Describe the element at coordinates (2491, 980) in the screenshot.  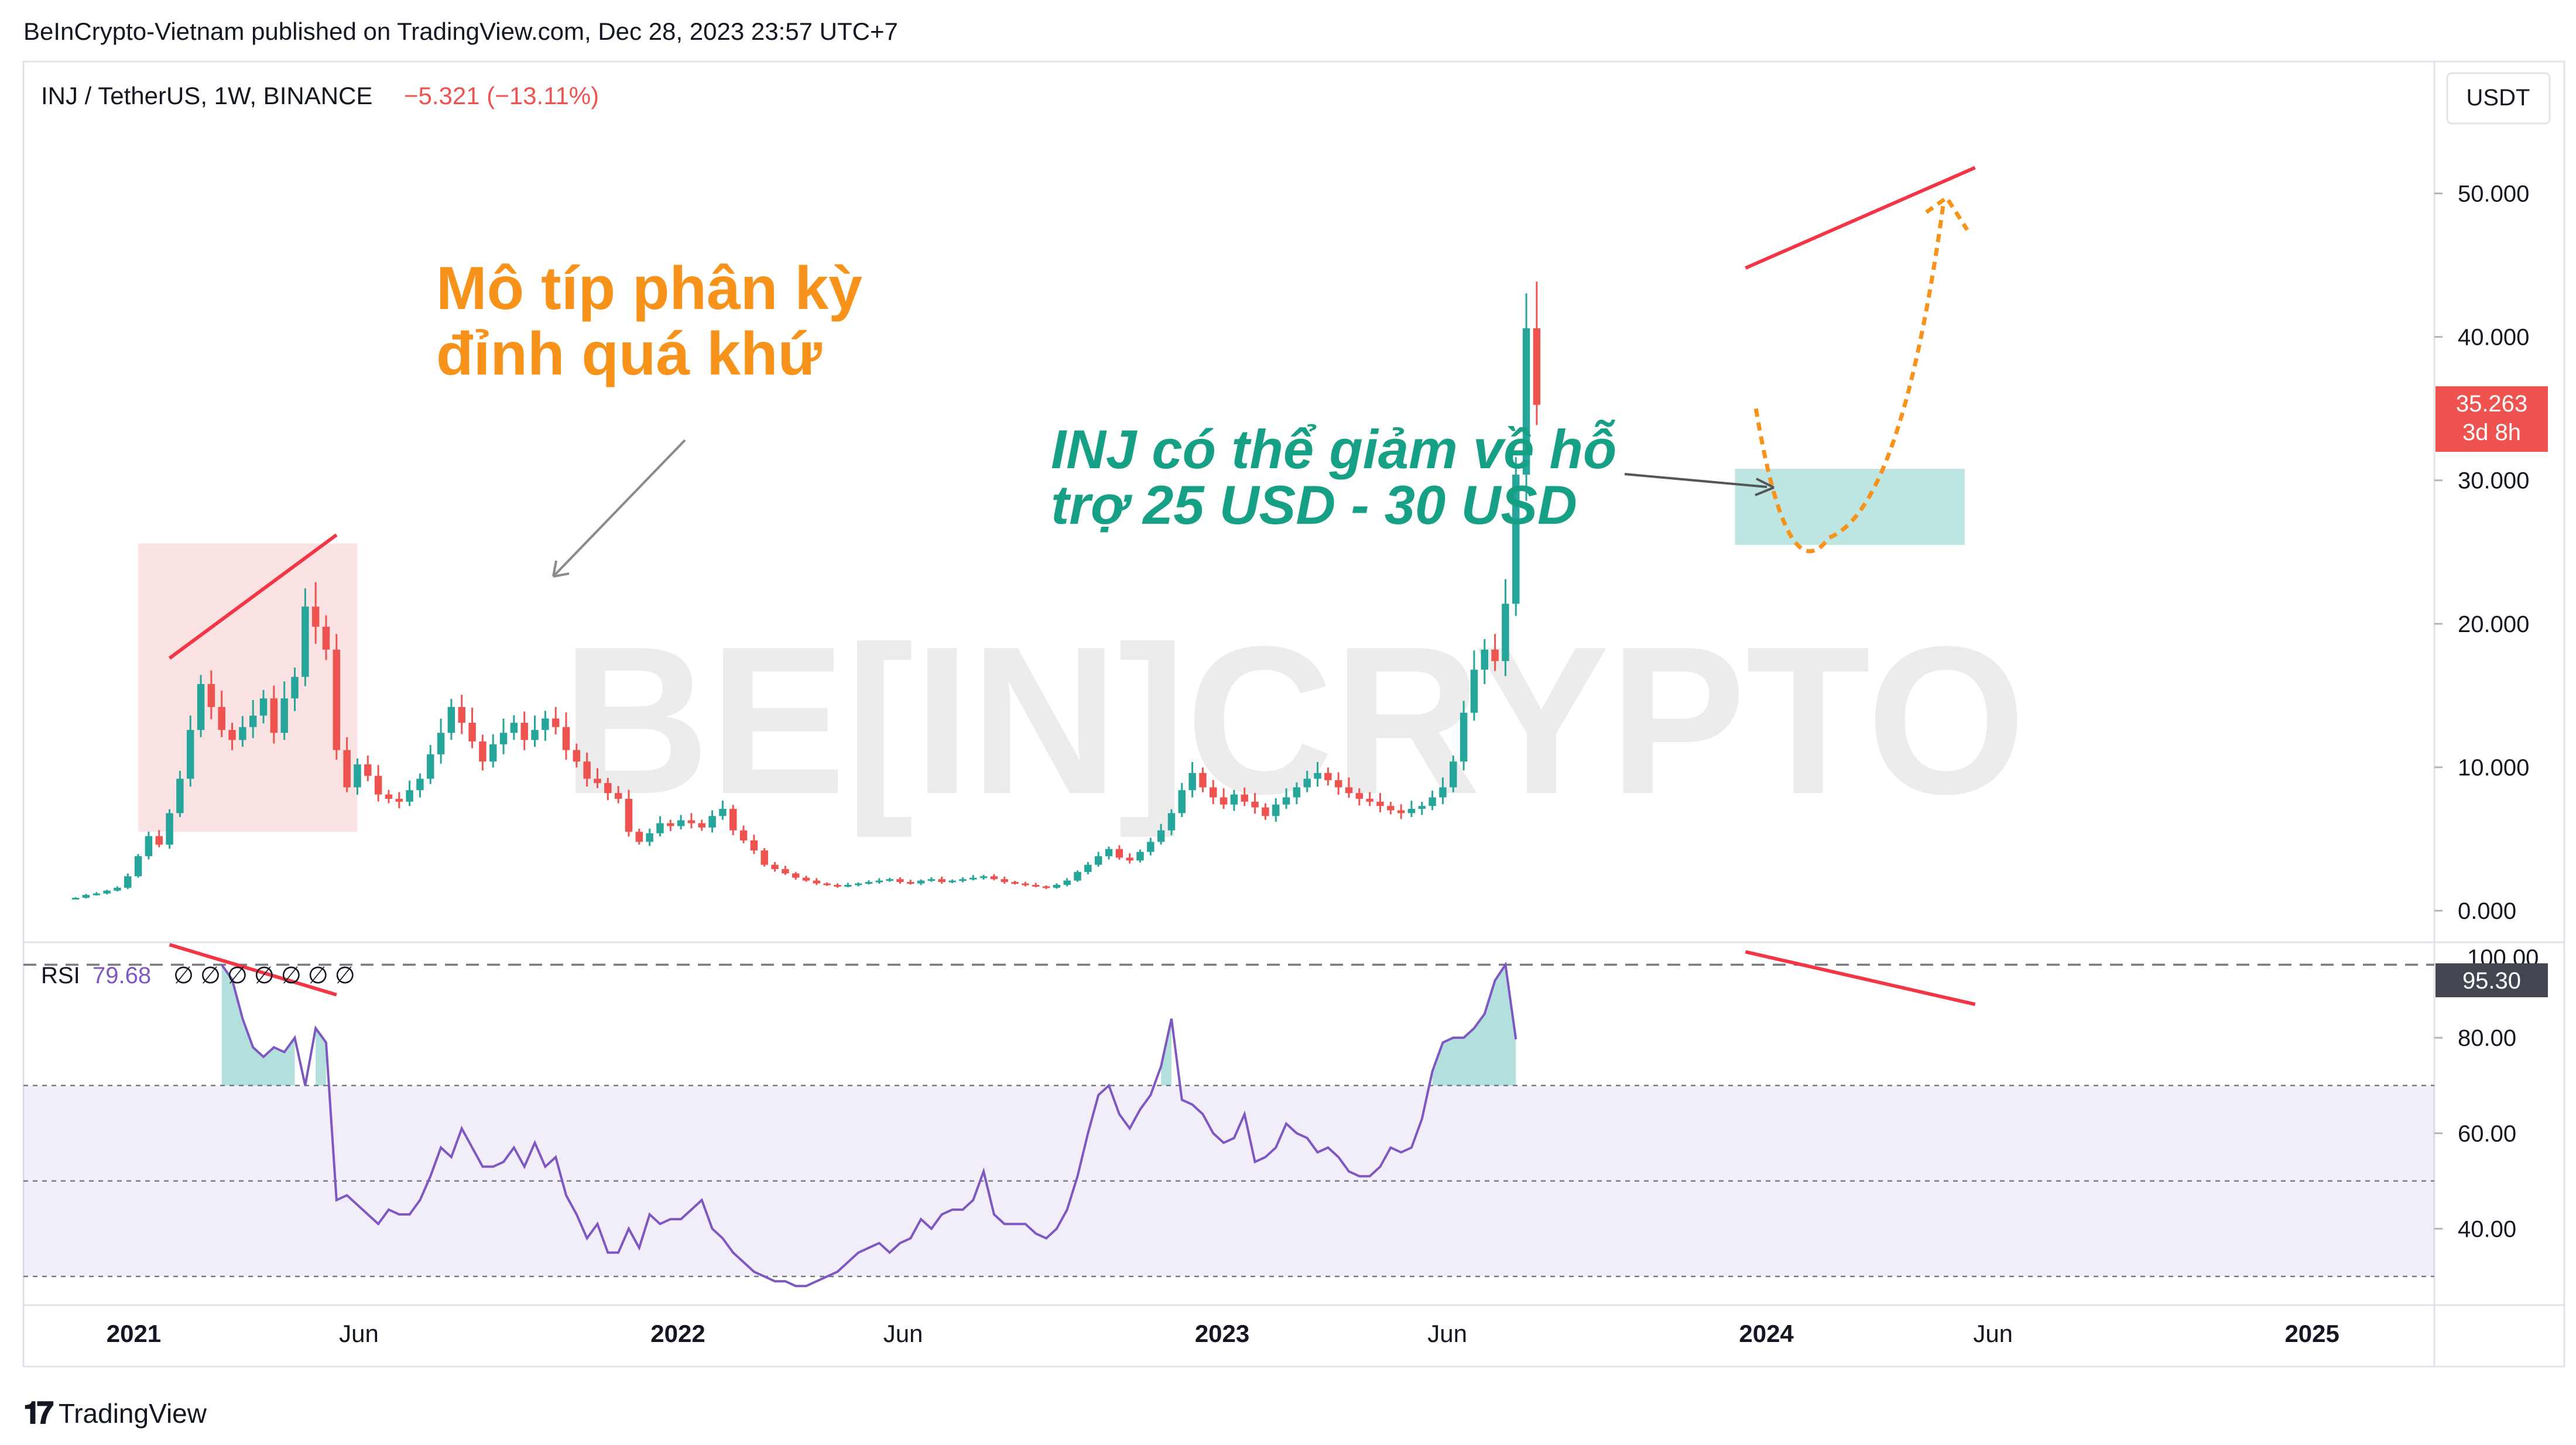
I see `rsi-value-tag` at that location.